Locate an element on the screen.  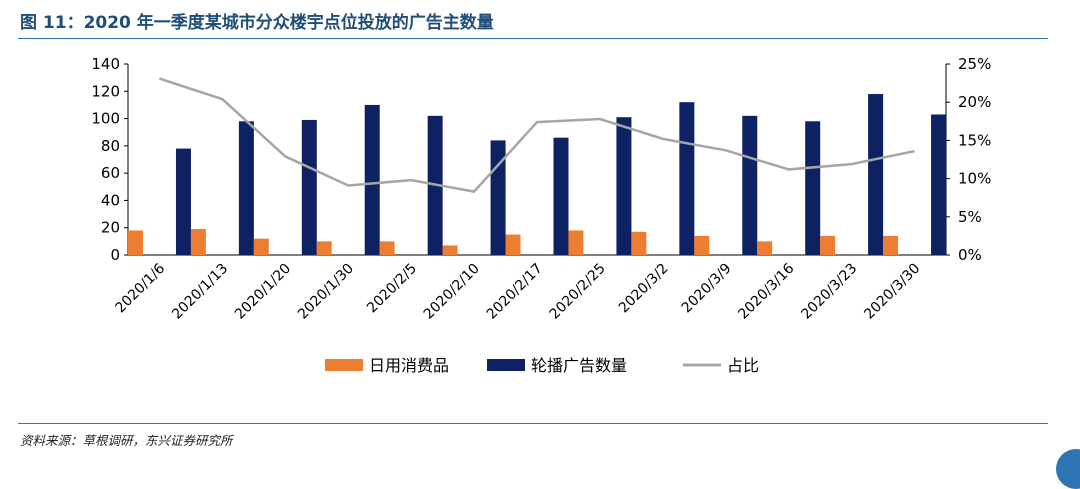
title-divider is located at coordinates (533, 38).